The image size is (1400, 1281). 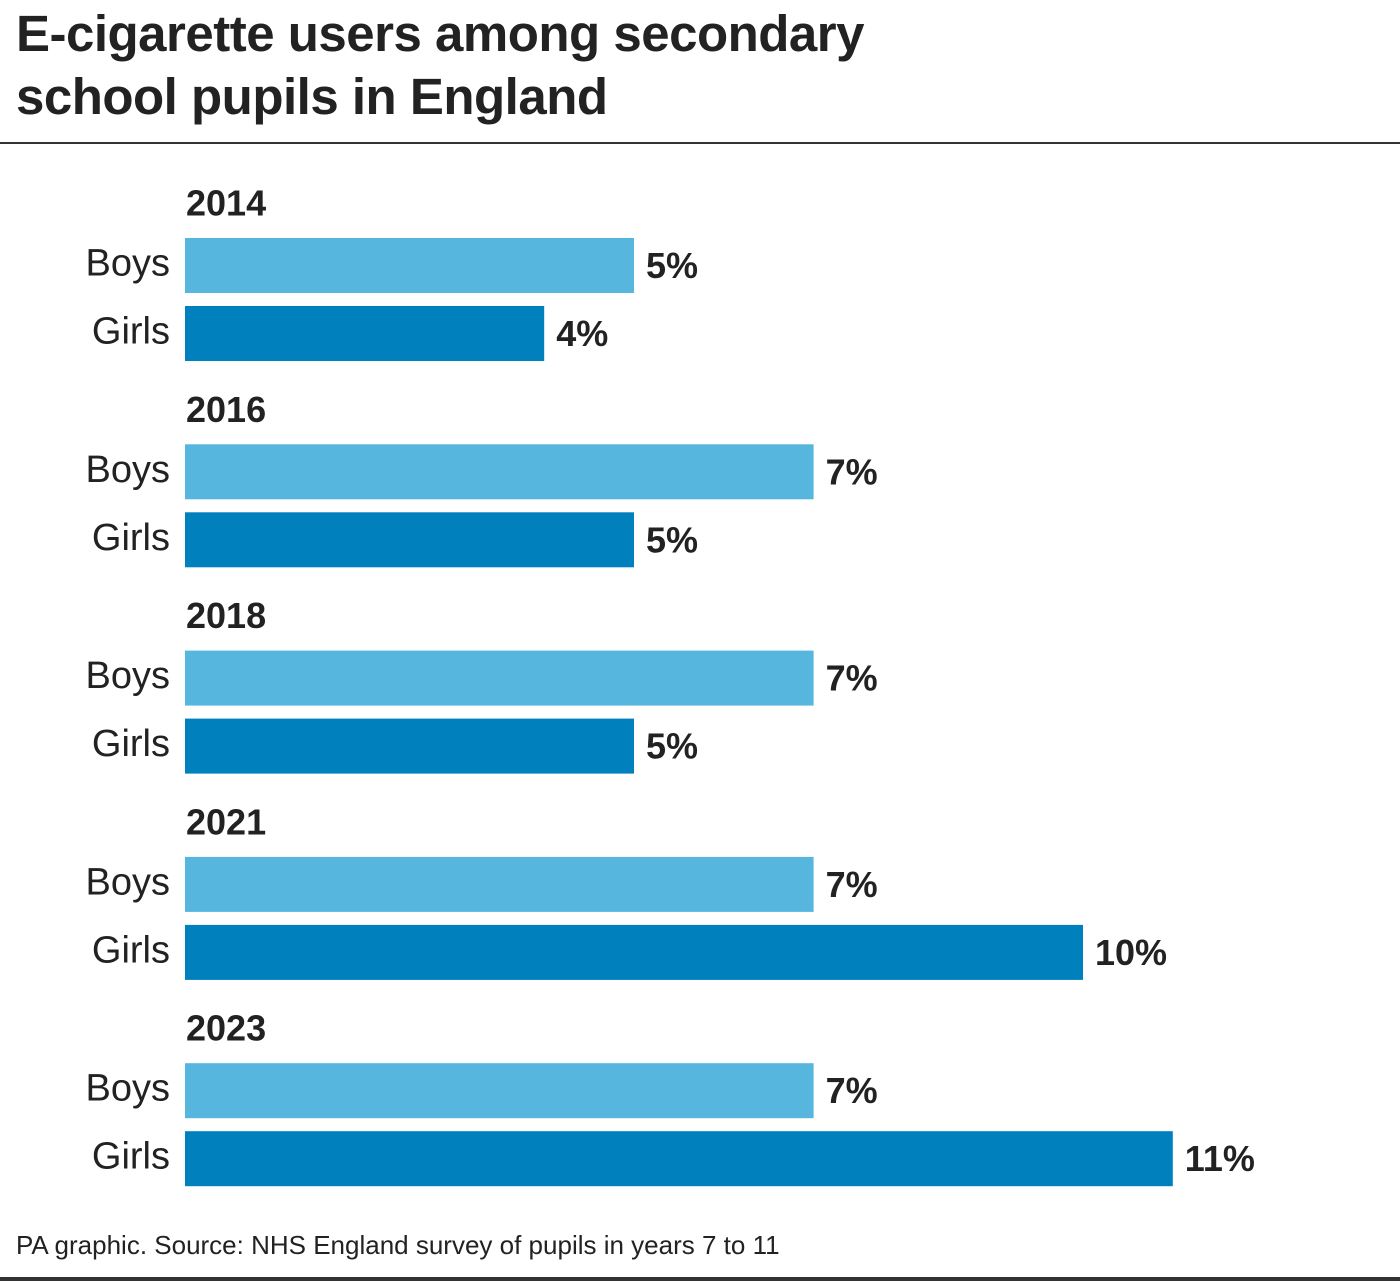 What do you see at coordinates (226, 821) in the screenshot?
I see `group-label: 2021` at bounding box center [226, 821].